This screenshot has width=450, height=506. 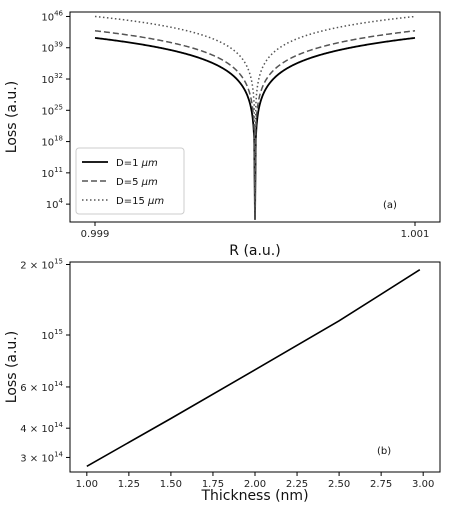 I want to click on y-tick-label: 104, so click(x=55, y=204).